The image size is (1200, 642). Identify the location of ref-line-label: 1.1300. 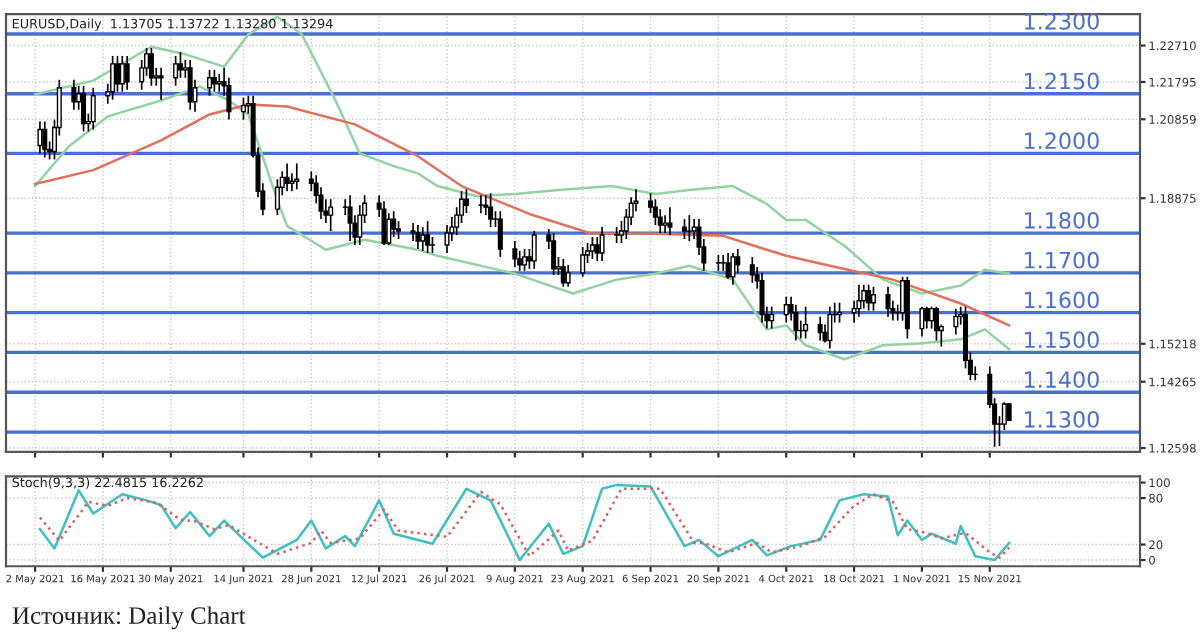
(1061, 419).